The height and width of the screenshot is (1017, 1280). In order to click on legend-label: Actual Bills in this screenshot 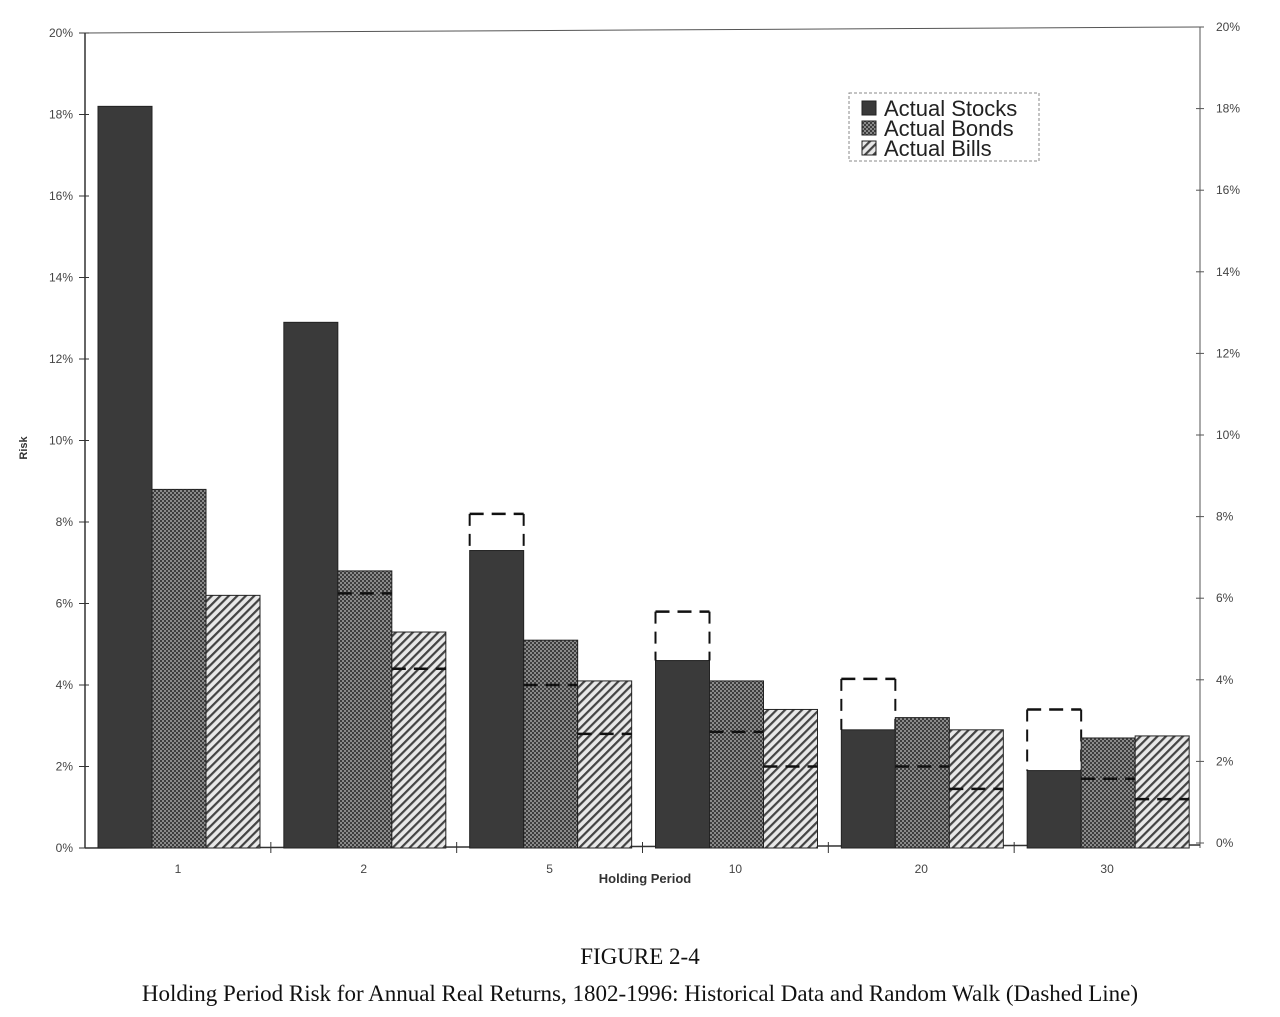, I will do `click(938, 148)`.